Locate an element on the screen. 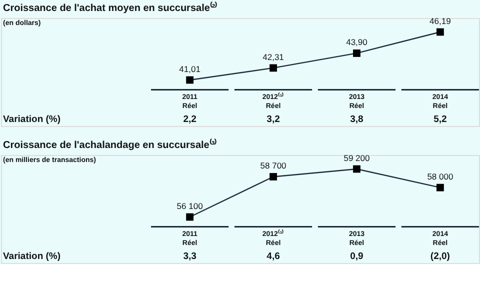 The height and width of the screenshot is (295, 480). chart-title: Croissance de l'achalandage en succursale⁽³⁾ is located at coordinates (110, 144).